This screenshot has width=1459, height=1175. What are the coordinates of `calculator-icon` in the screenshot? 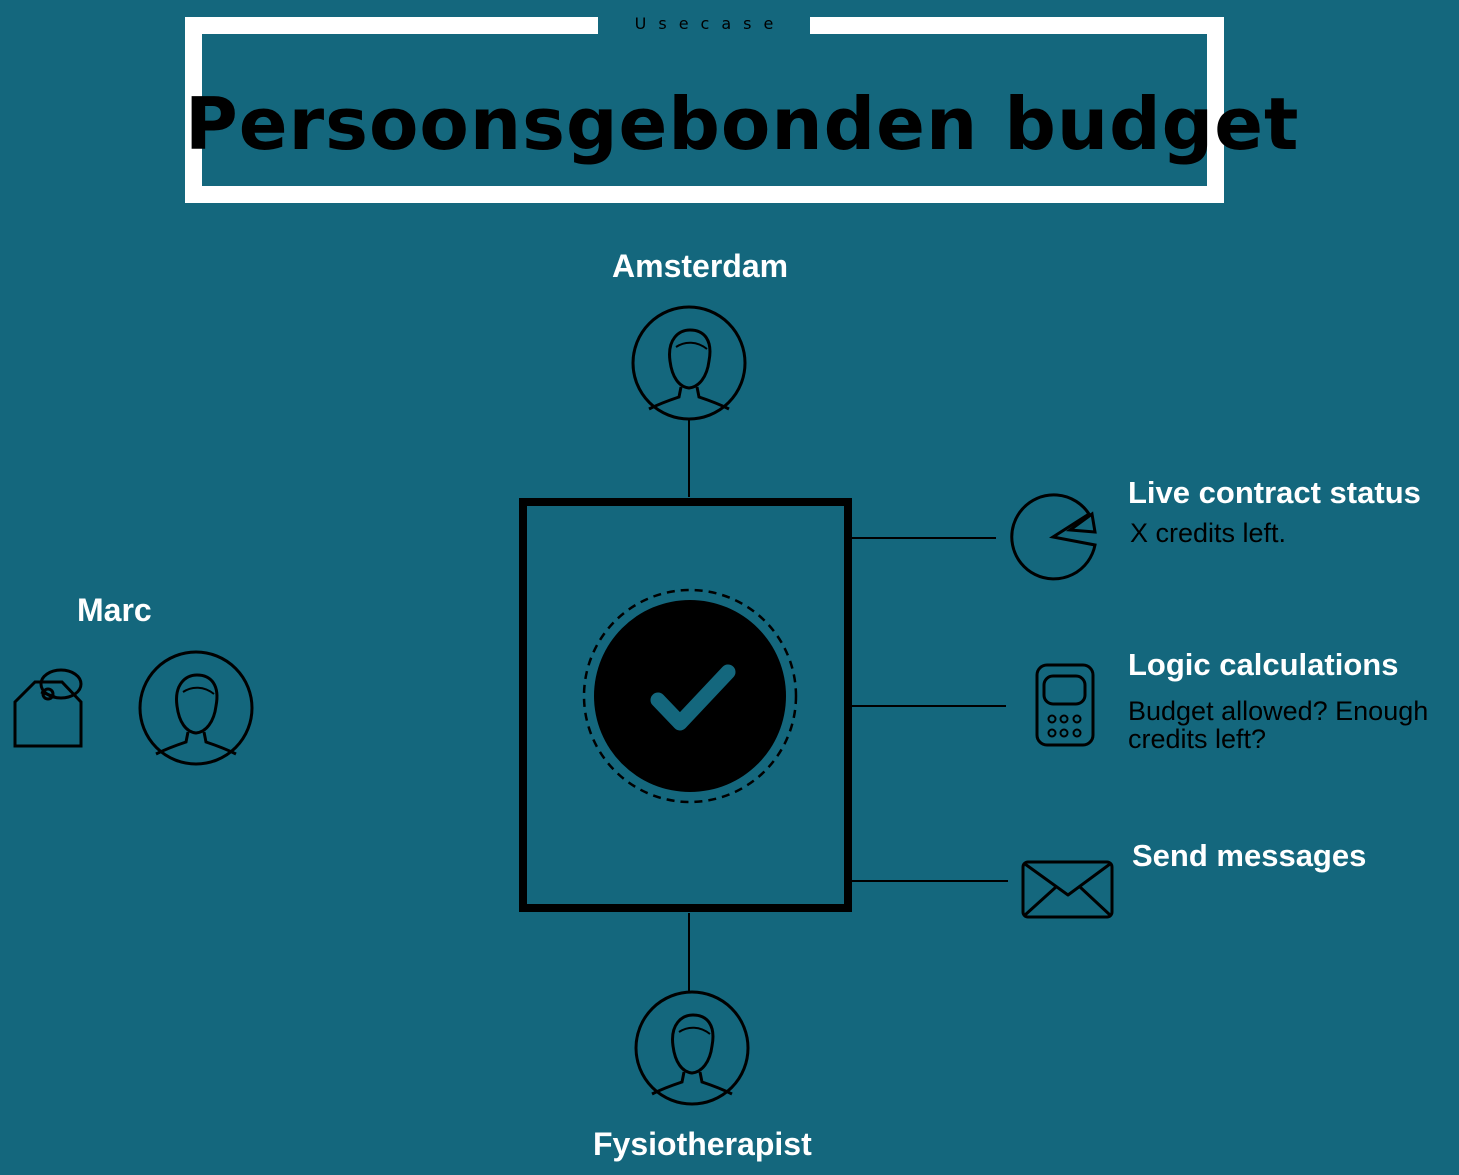 It's located at (1065, 705).